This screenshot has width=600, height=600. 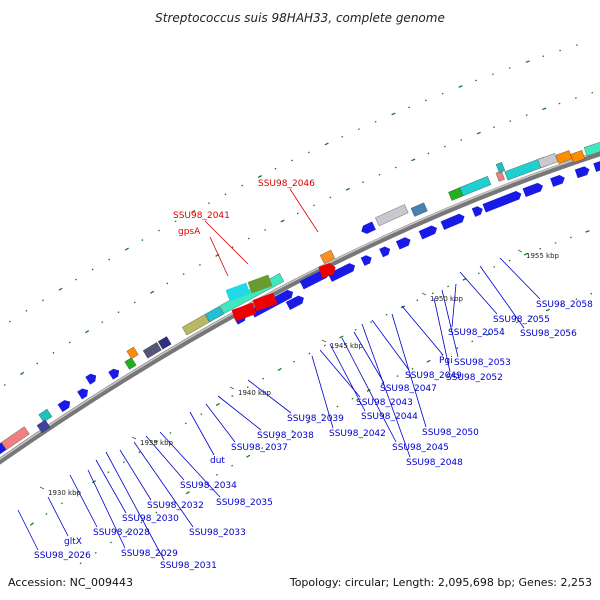 What do you see at coordinates (420, 448) in the screenshot?
I see `gene-label: SSU98_2045` at bounding box center [420, 448].